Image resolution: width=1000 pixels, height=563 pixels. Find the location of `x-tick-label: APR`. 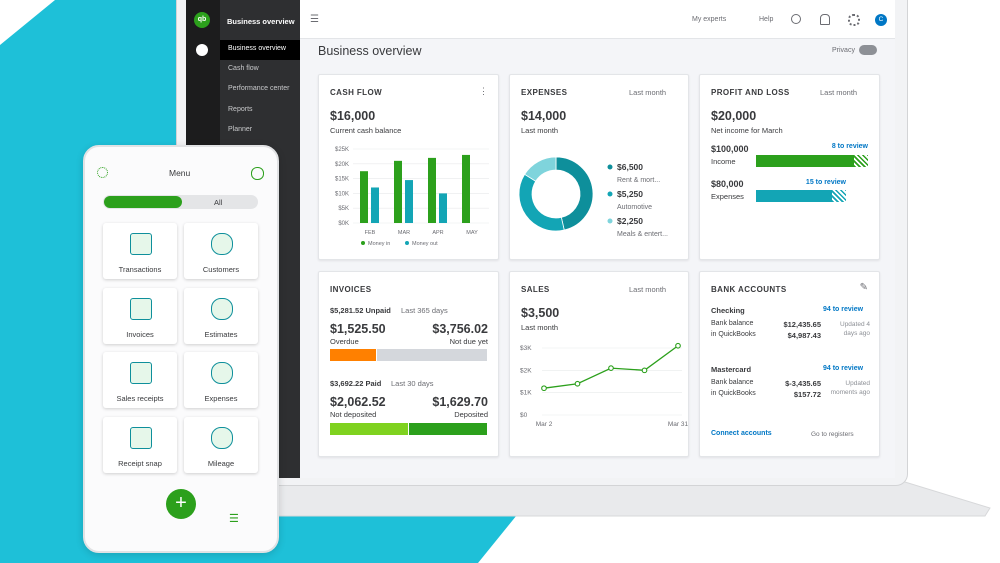

x-tick-label: APR is located at coordinates (437, 233).